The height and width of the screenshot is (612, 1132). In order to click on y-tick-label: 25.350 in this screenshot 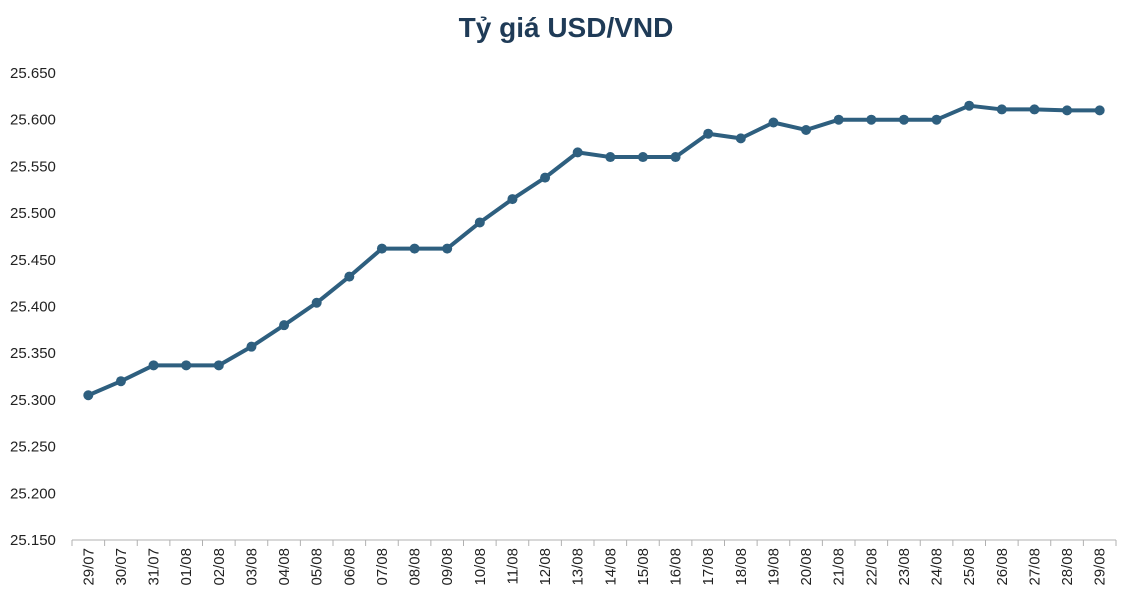, I will do `click(33, 353)`.